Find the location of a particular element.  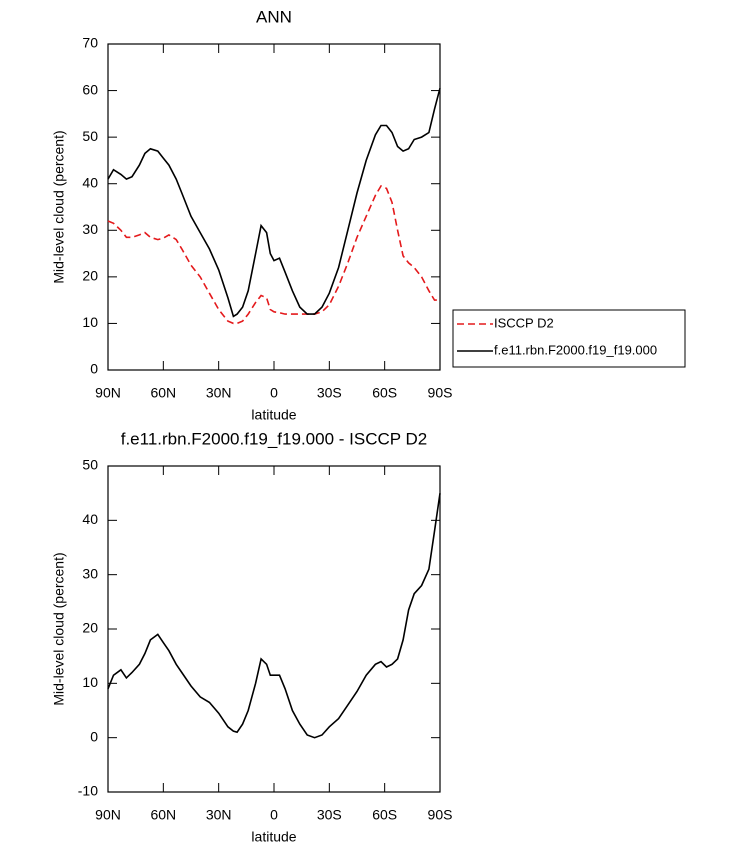

chart-title: f.e11.rbn.F2000.f19_f19.000 - ISCCP D2 is located at coordinates (274, 438).